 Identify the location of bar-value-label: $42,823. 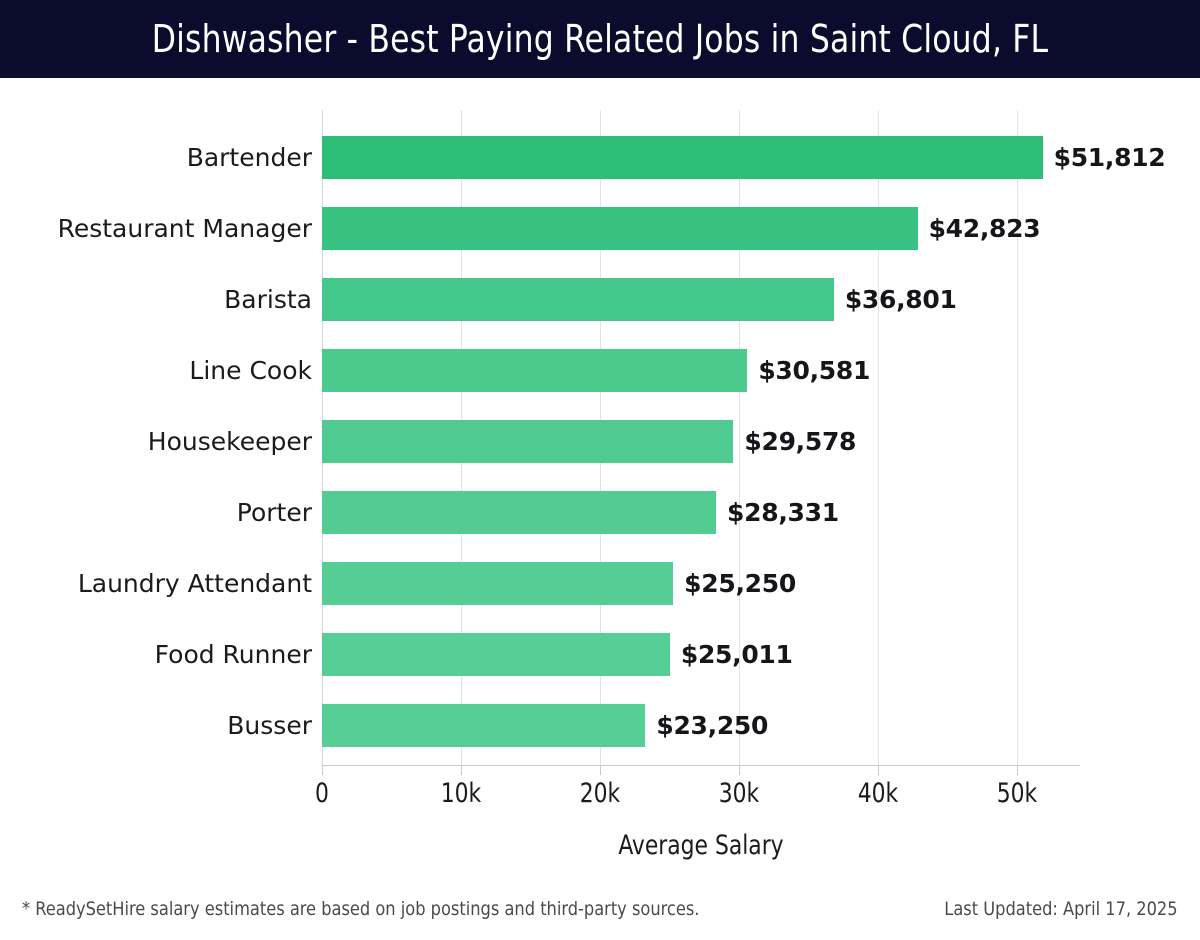
(984, 228).